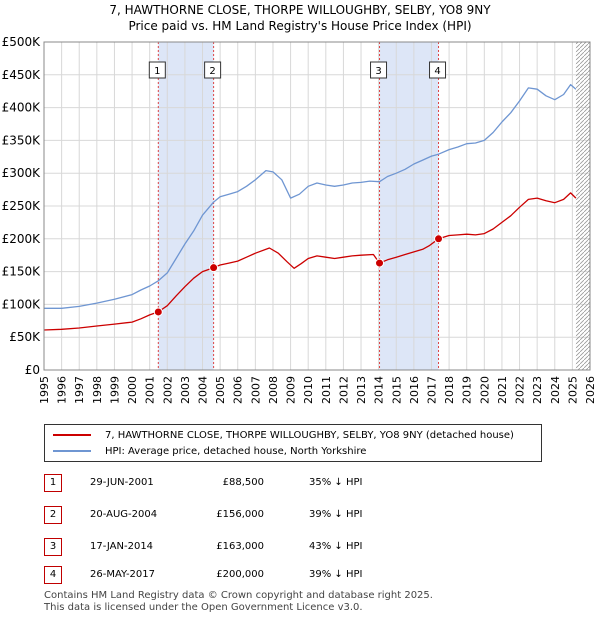 The image size is (600, 620). Describe the element at coordinates (361, 390) in the screenshot. I see `x-tick-label: 2013` at that location.